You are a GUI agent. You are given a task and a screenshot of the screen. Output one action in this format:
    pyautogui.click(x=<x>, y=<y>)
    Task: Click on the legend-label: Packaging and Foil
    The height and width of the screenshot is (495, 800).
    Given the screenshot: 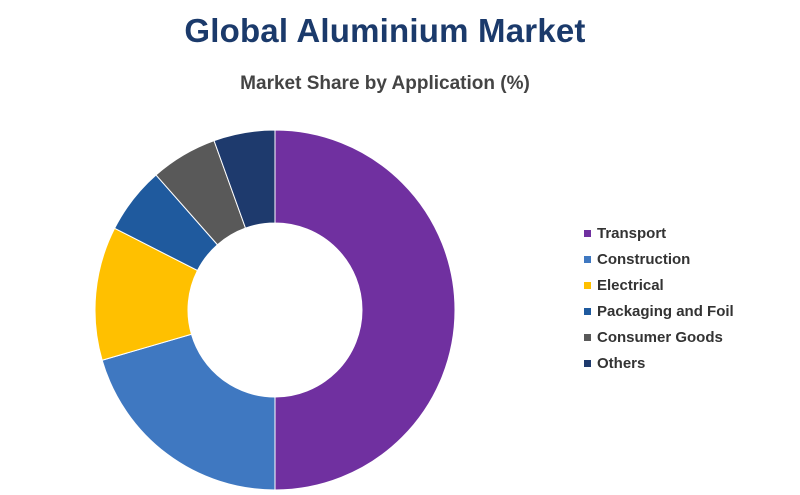 What is the action you would take?
    pyautogui.click(x=665, y=311)
    